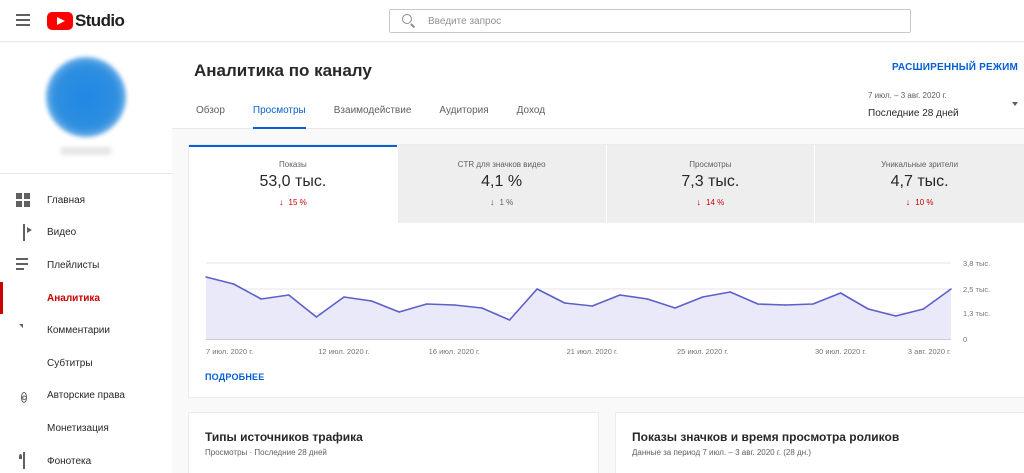 This screenshot has height=473, width=1024. What do you see at coordinates (929, 351) in the screenshot?
I see `x-tick-label: 3 авг. 2020 г.` at bounding box center [929, 351].